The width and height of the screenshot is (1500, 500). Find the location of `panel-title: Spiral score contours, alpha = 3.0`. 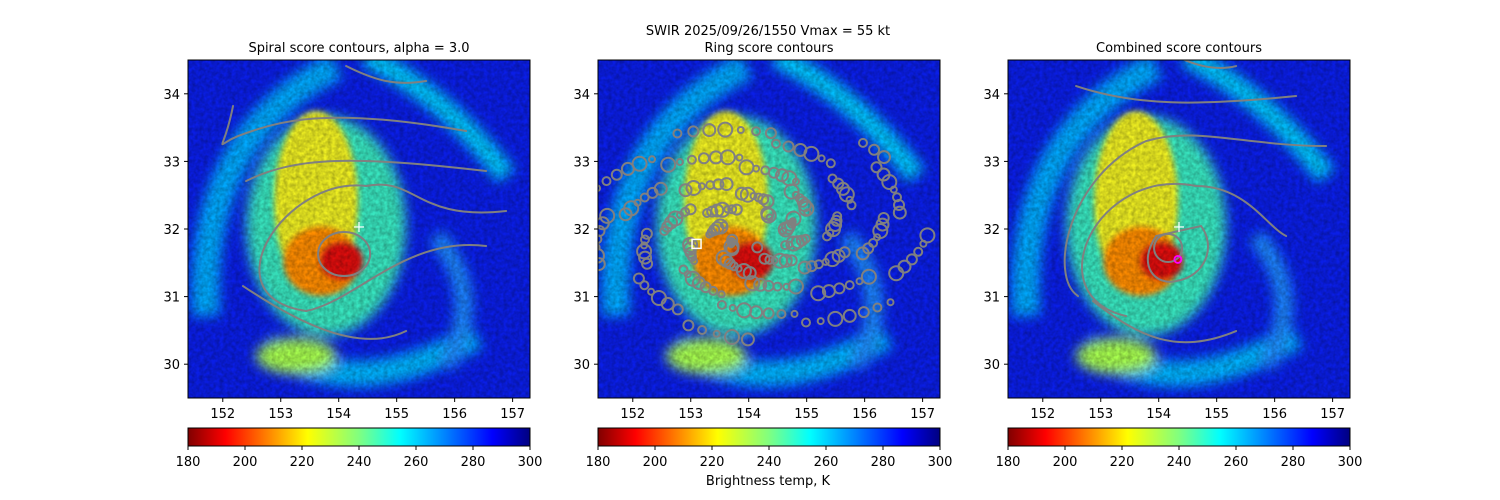

panel-title: Spiral score contours, alpha = 3.0 is located at coordinates (358, 48).